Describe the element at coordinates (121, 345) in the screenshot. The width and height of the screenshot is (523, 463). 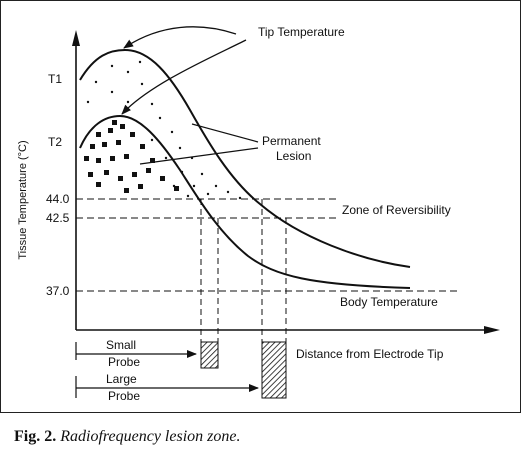
I see `small-label: Small` at that location.